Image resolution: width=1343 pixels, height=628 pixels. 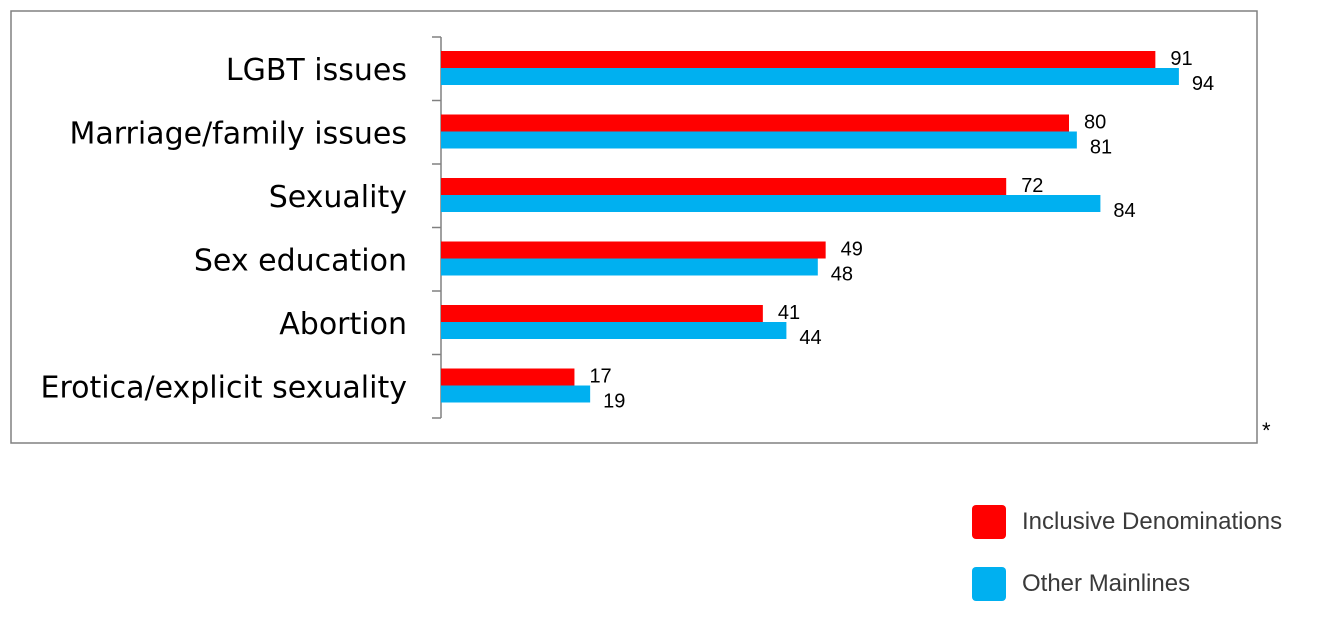 I want to click on footnote-marker: *, so click(x=1266, y=430).